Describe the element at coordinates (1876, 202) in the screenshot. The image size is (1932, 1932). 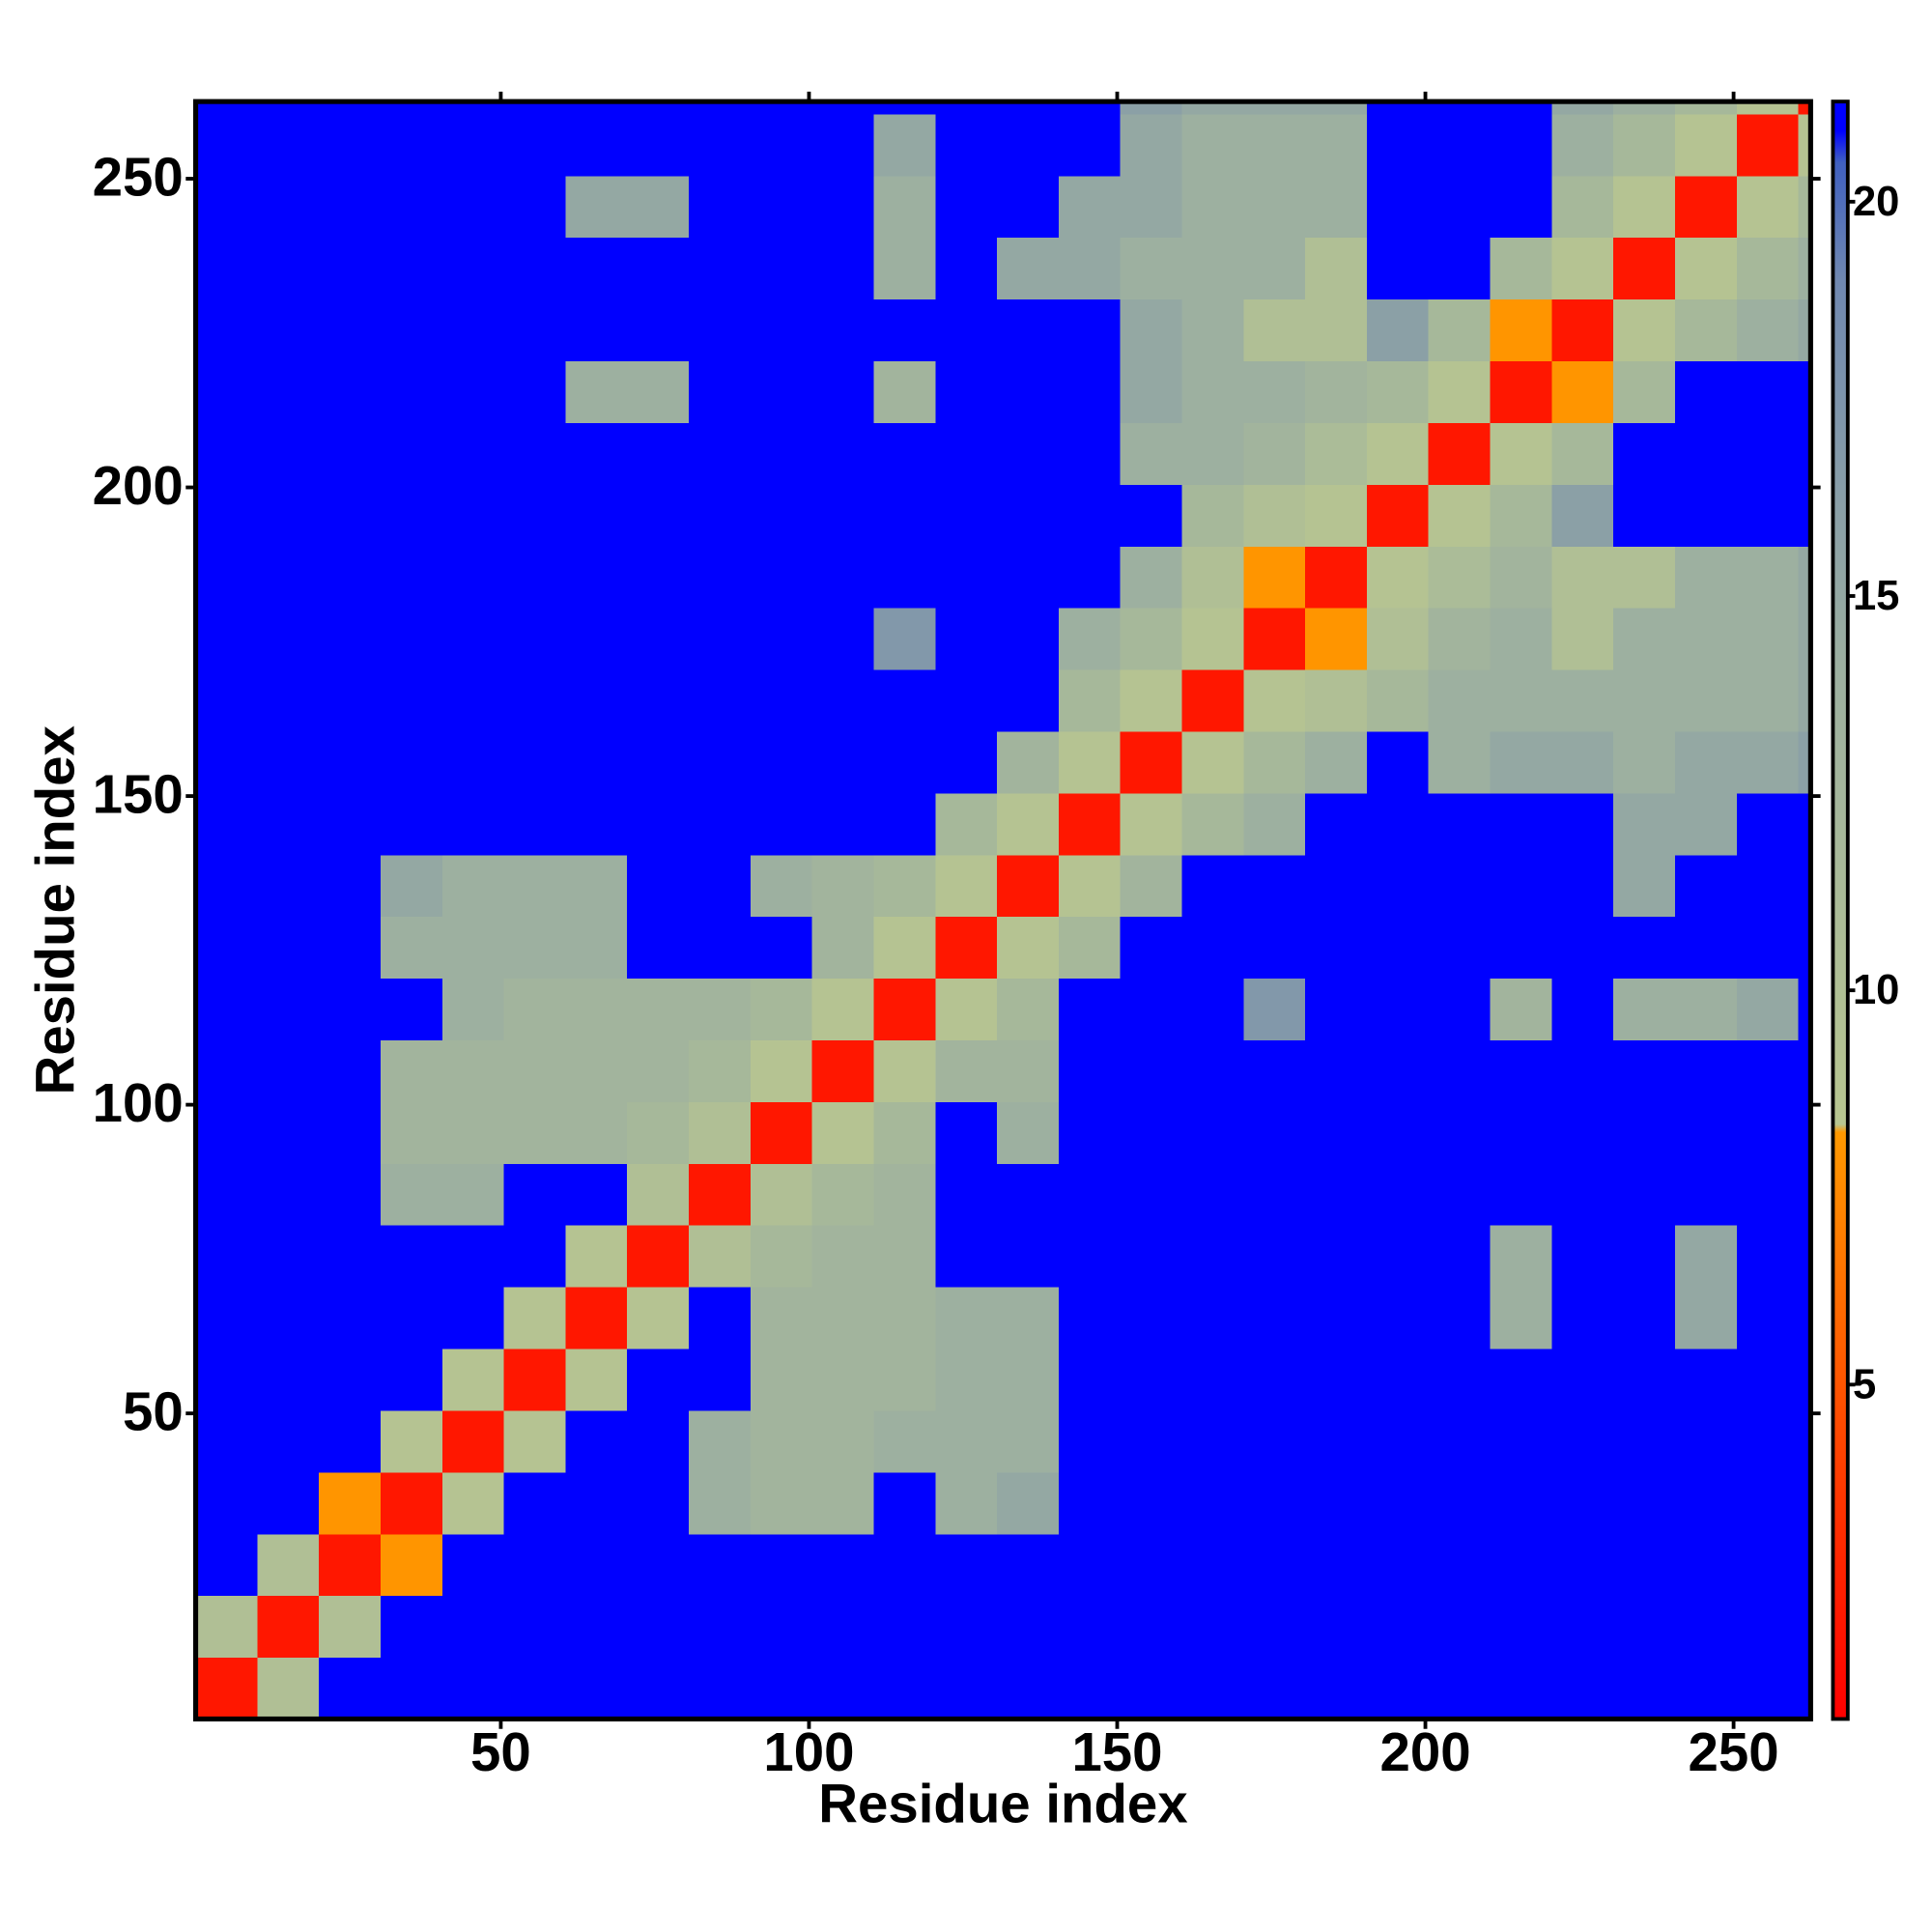
I see `colorbar-tick-label: 20` at that location.